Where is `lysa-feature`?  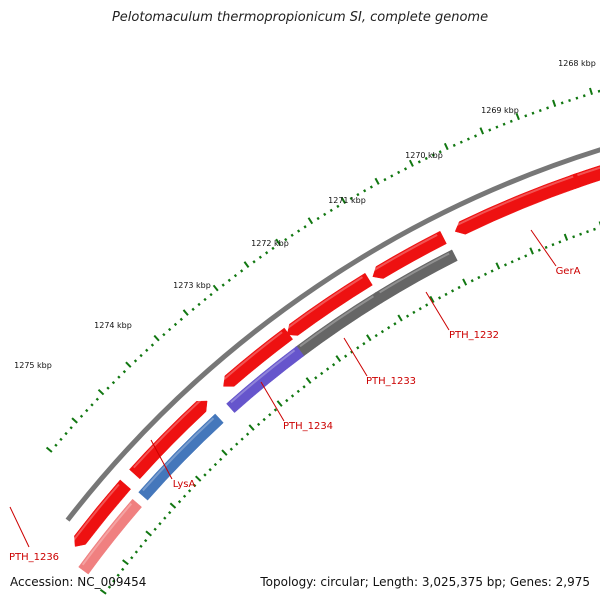
lysa-feature is located at coordinates (168, 440).